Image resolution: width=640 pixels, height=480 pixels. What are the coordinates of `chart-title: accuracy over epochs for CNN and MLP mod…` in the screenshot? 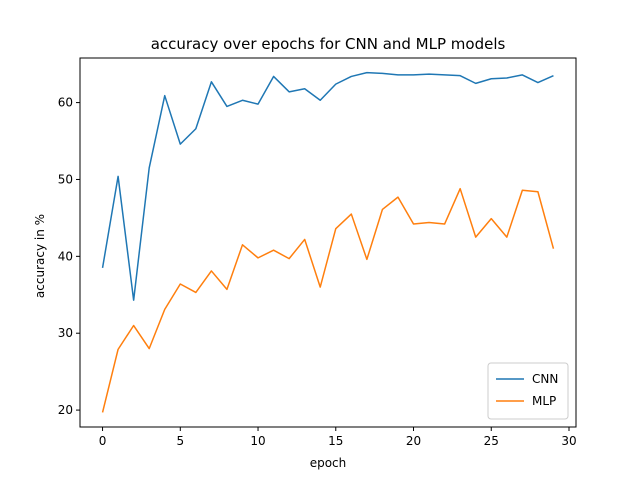 It's located at (328, 44).